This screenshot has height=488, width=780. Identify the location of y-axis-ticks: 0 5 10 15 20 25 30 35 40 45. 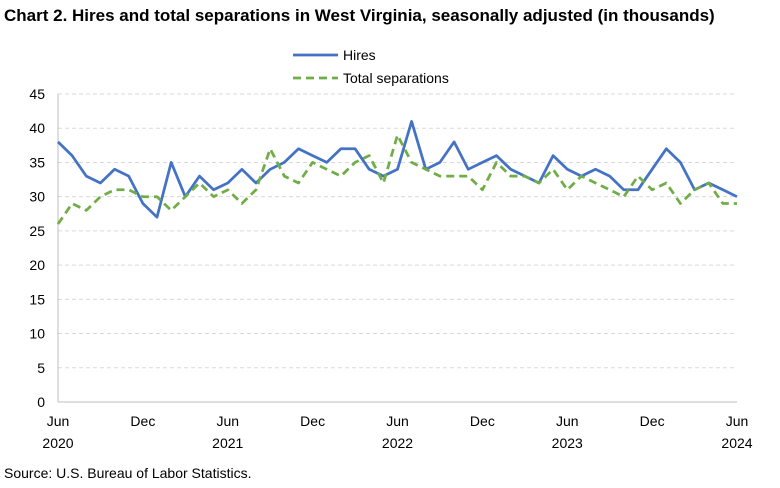
(37, 248).